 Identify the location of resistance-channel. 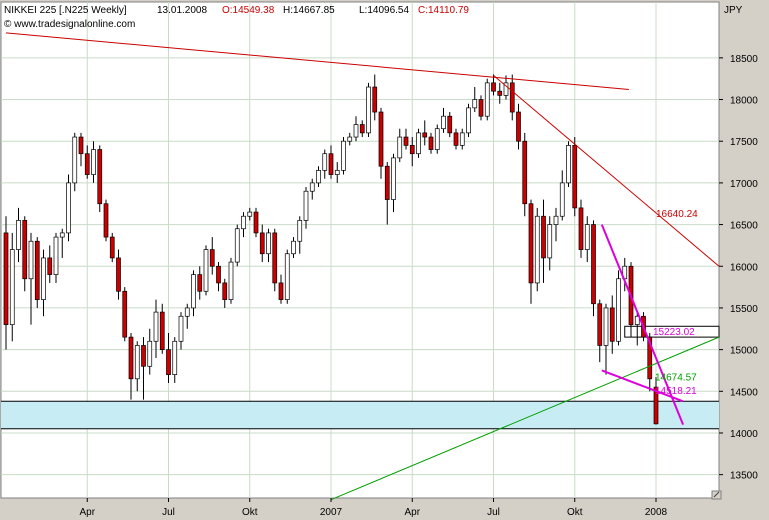
(672, 331).